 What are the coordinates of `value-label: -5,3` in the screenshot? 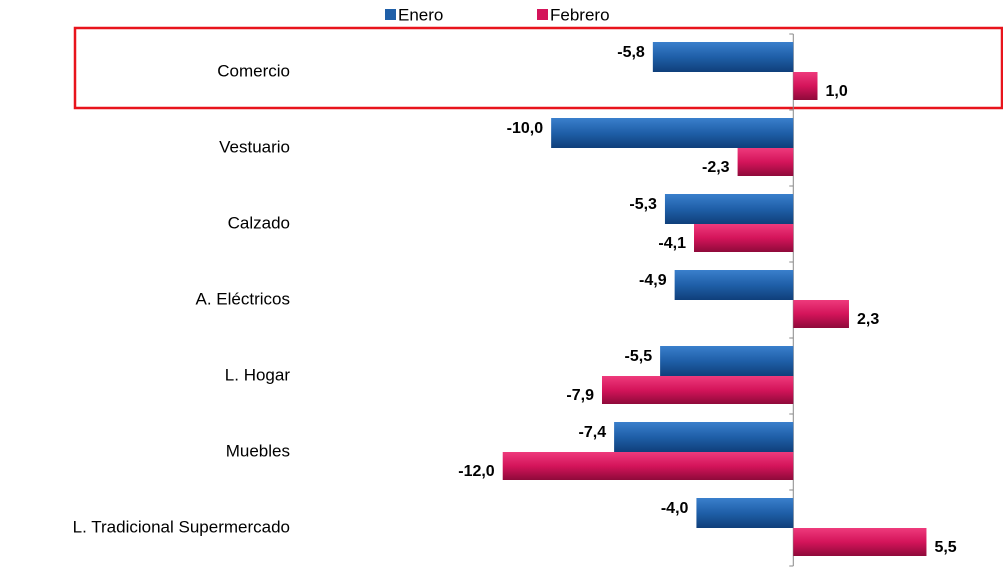 It's located at (643, 204).